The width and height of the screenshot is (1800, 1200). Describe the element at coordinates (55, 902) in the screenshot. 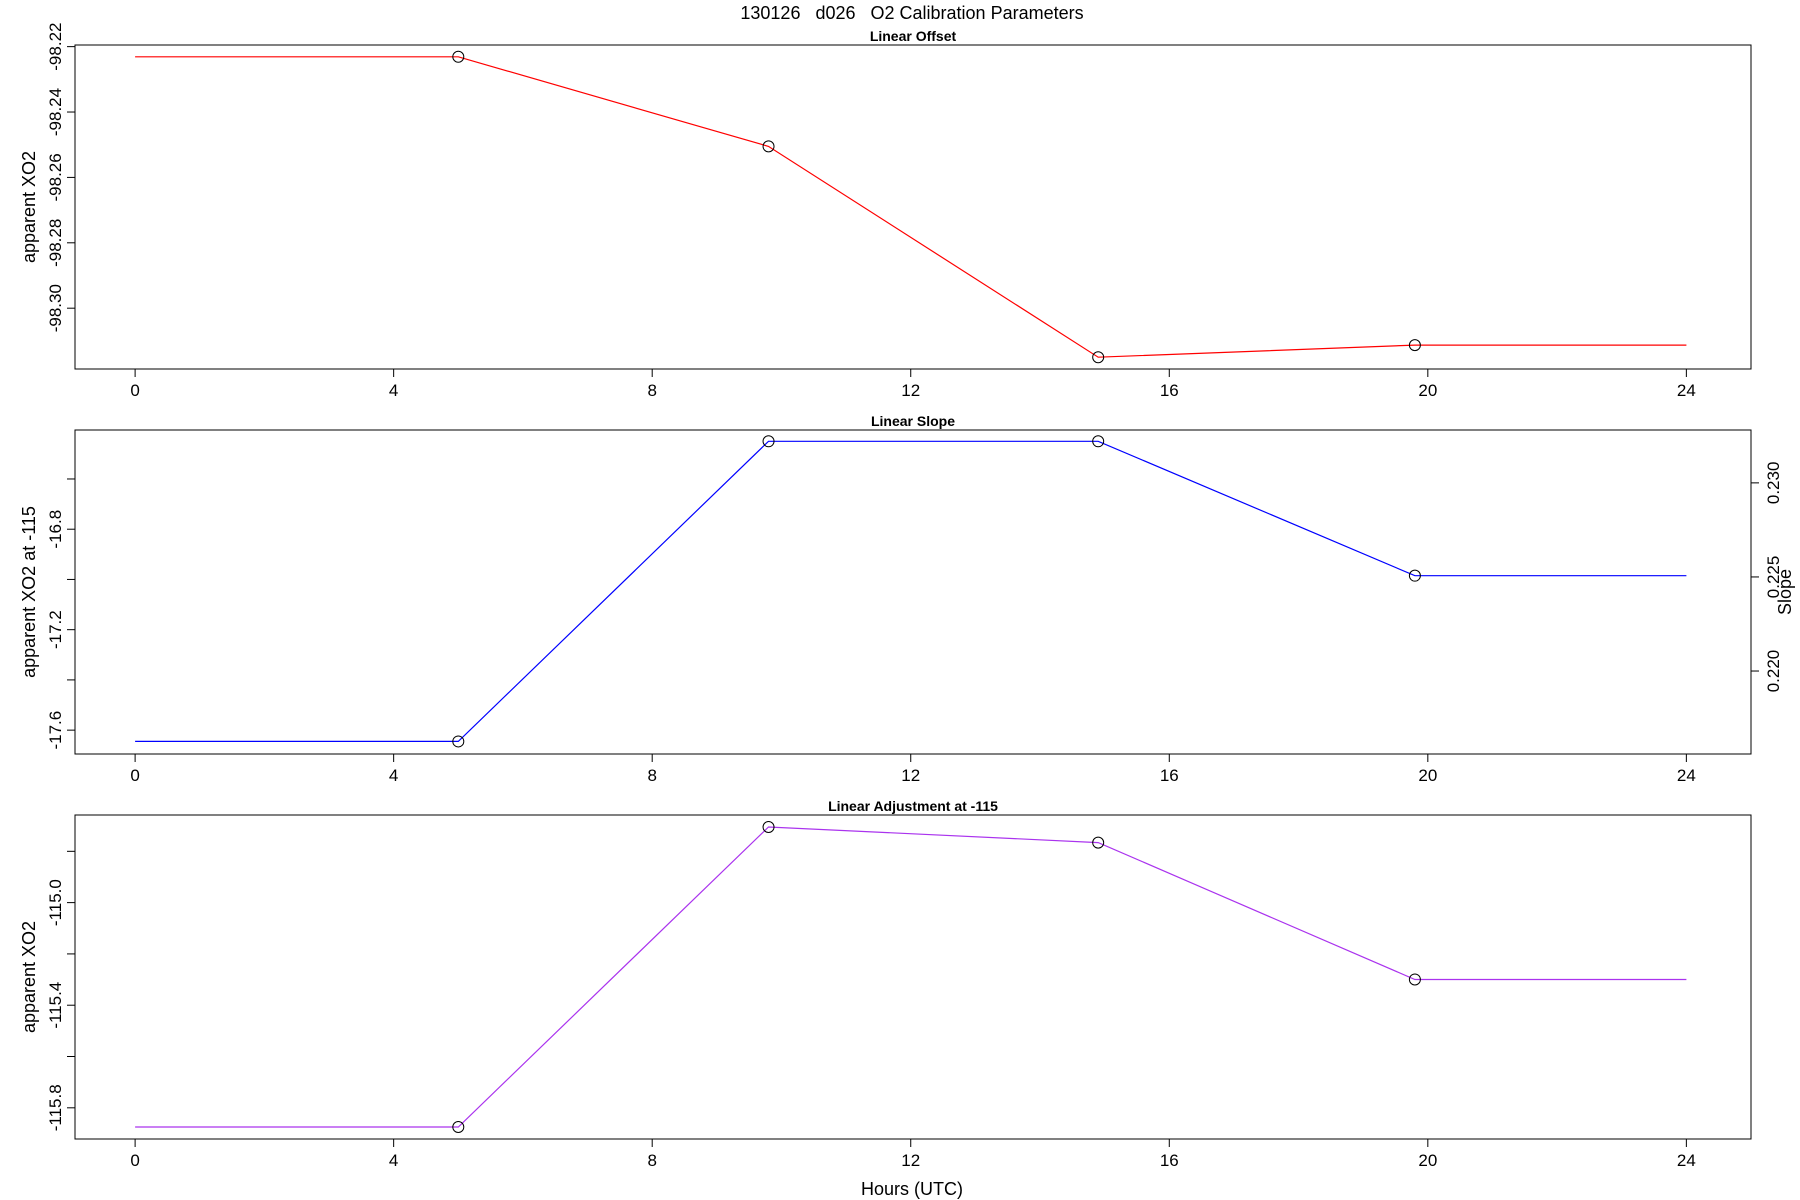

I see `y-tick-label: -115.0` at that location.